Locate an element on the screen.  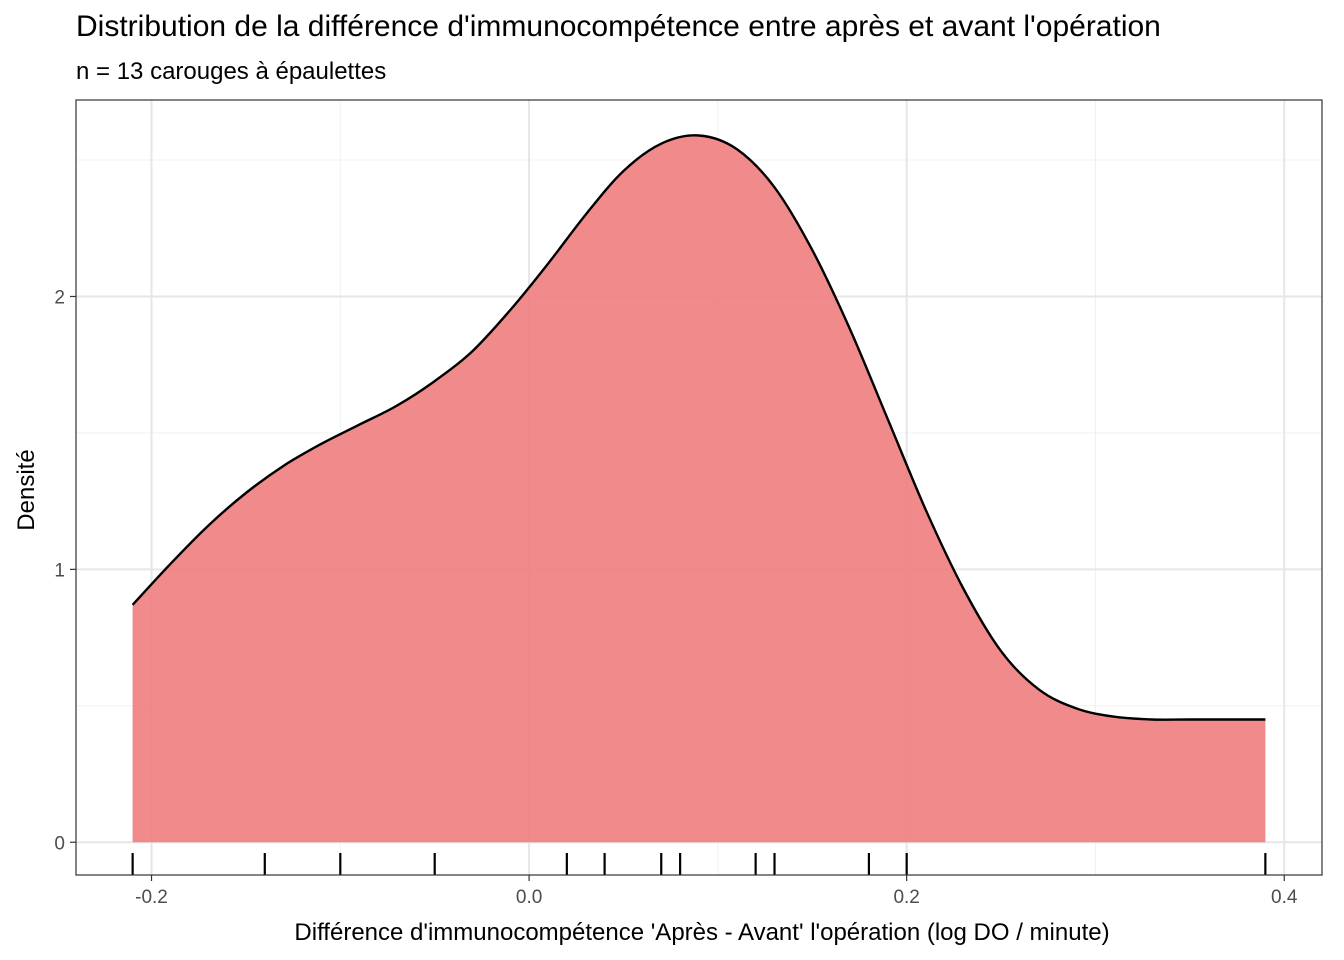
y-tick-label: 2 is located at coordinates (59, 297).